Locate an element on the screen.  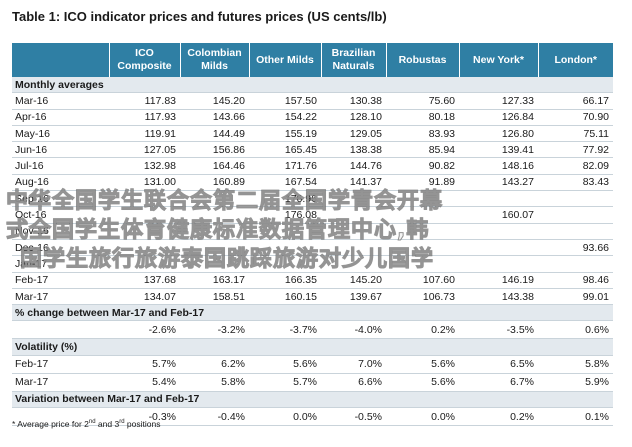
table-cell: -3.7% is located at coordinates (285, 330).